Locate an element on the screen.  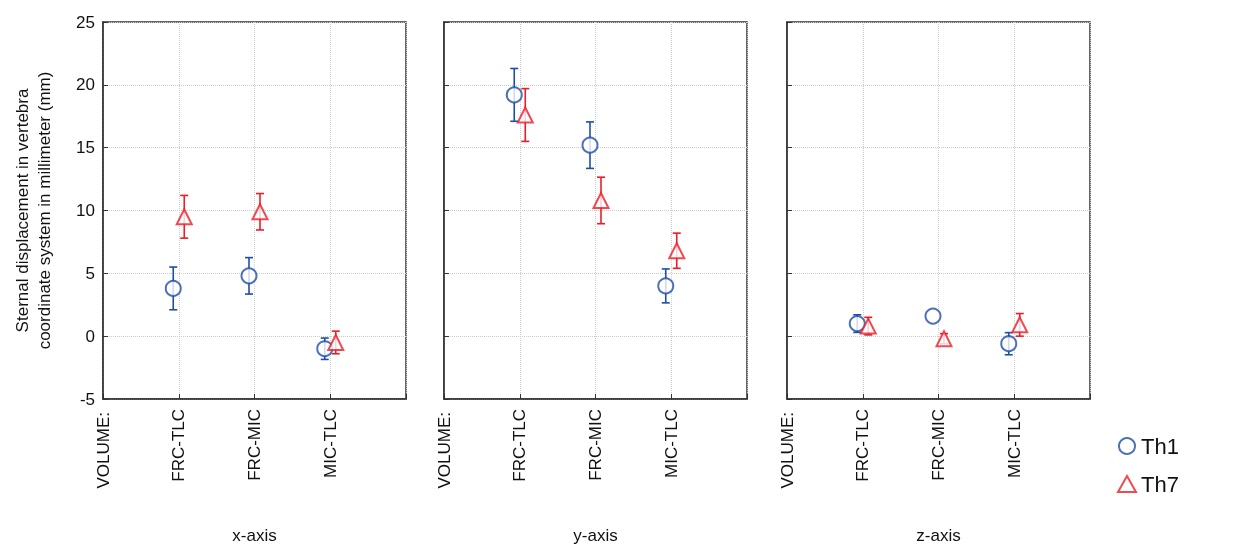
y-tick-label: 15 is located at coordinates (85, 148).